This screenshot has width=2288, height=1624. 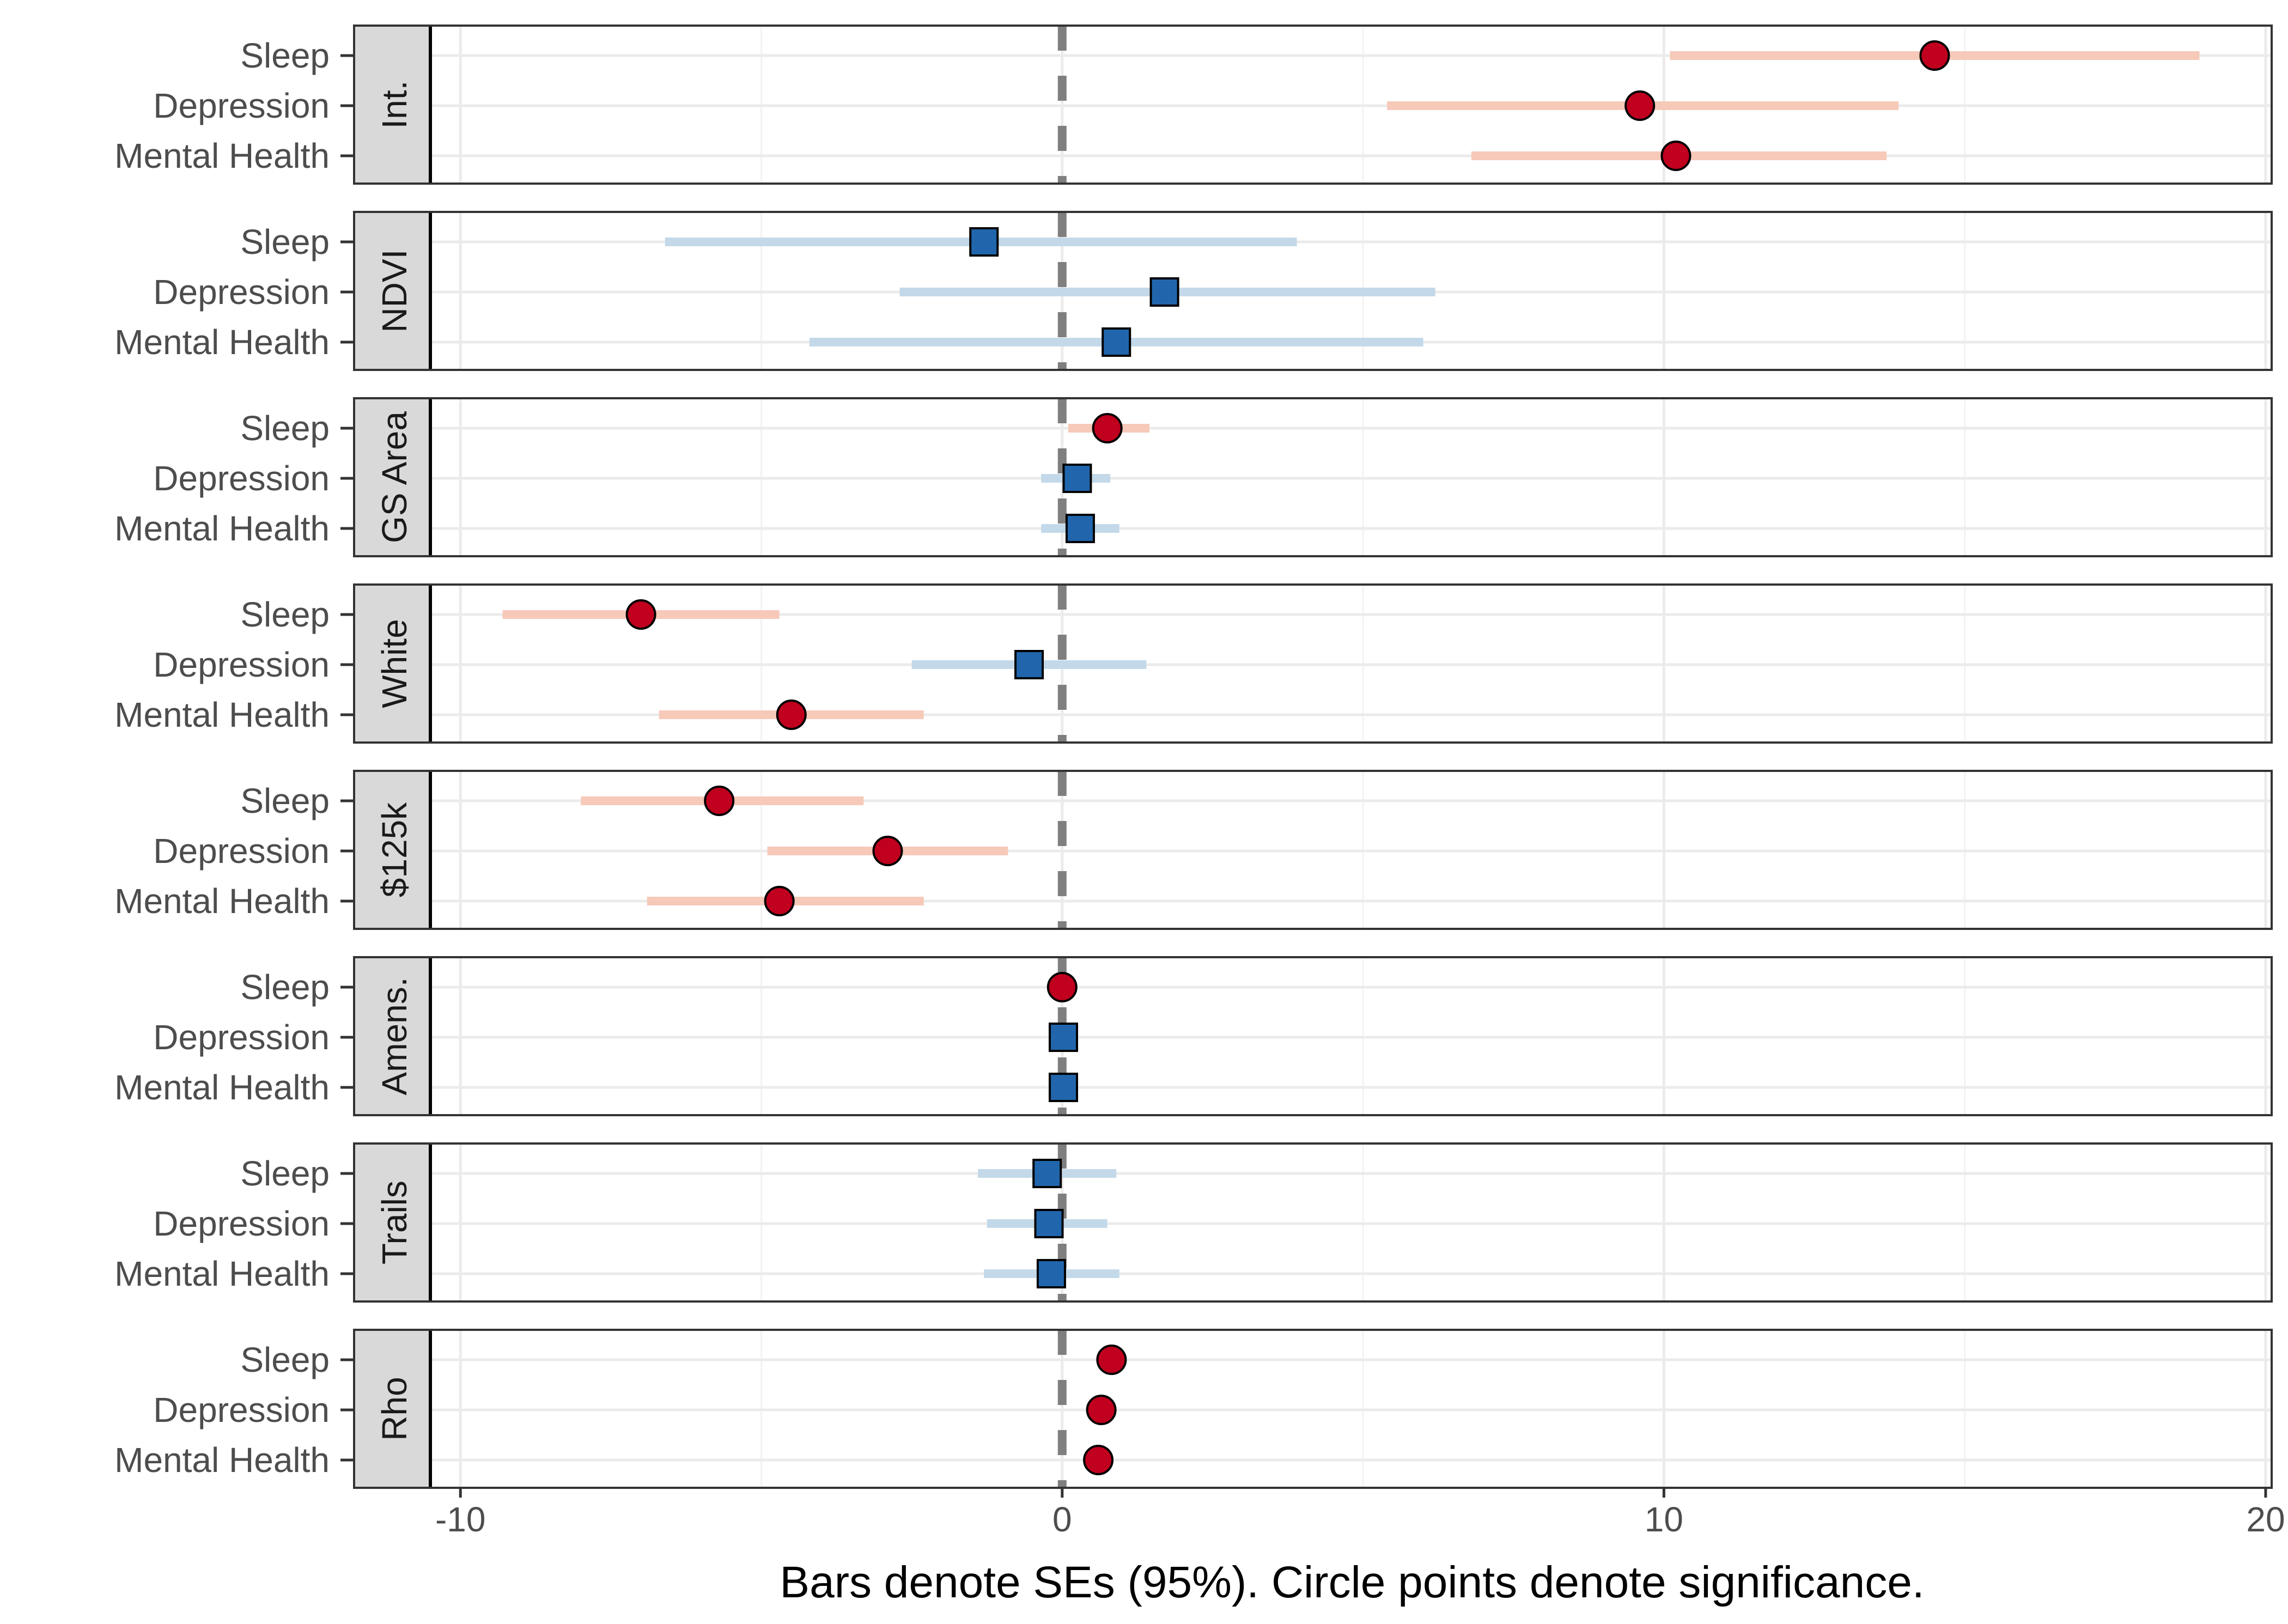 What do you see at coordinates (1664, 1520) in the screenshot?
I see `x-tick-label: 10` at bounding box center [1664, 1520].